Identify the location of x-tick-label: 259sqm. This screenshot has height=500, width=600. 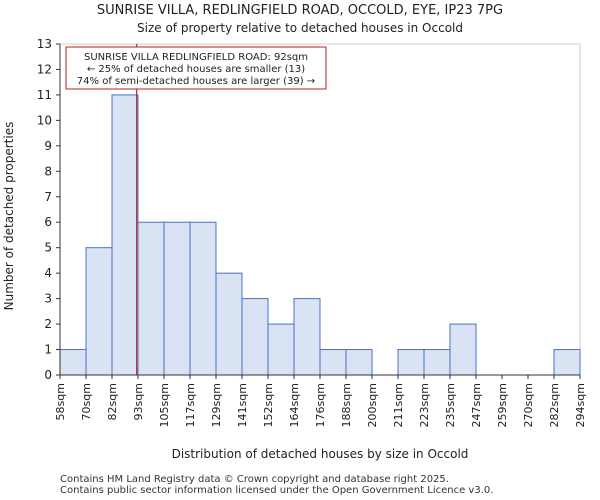
(502, 405).